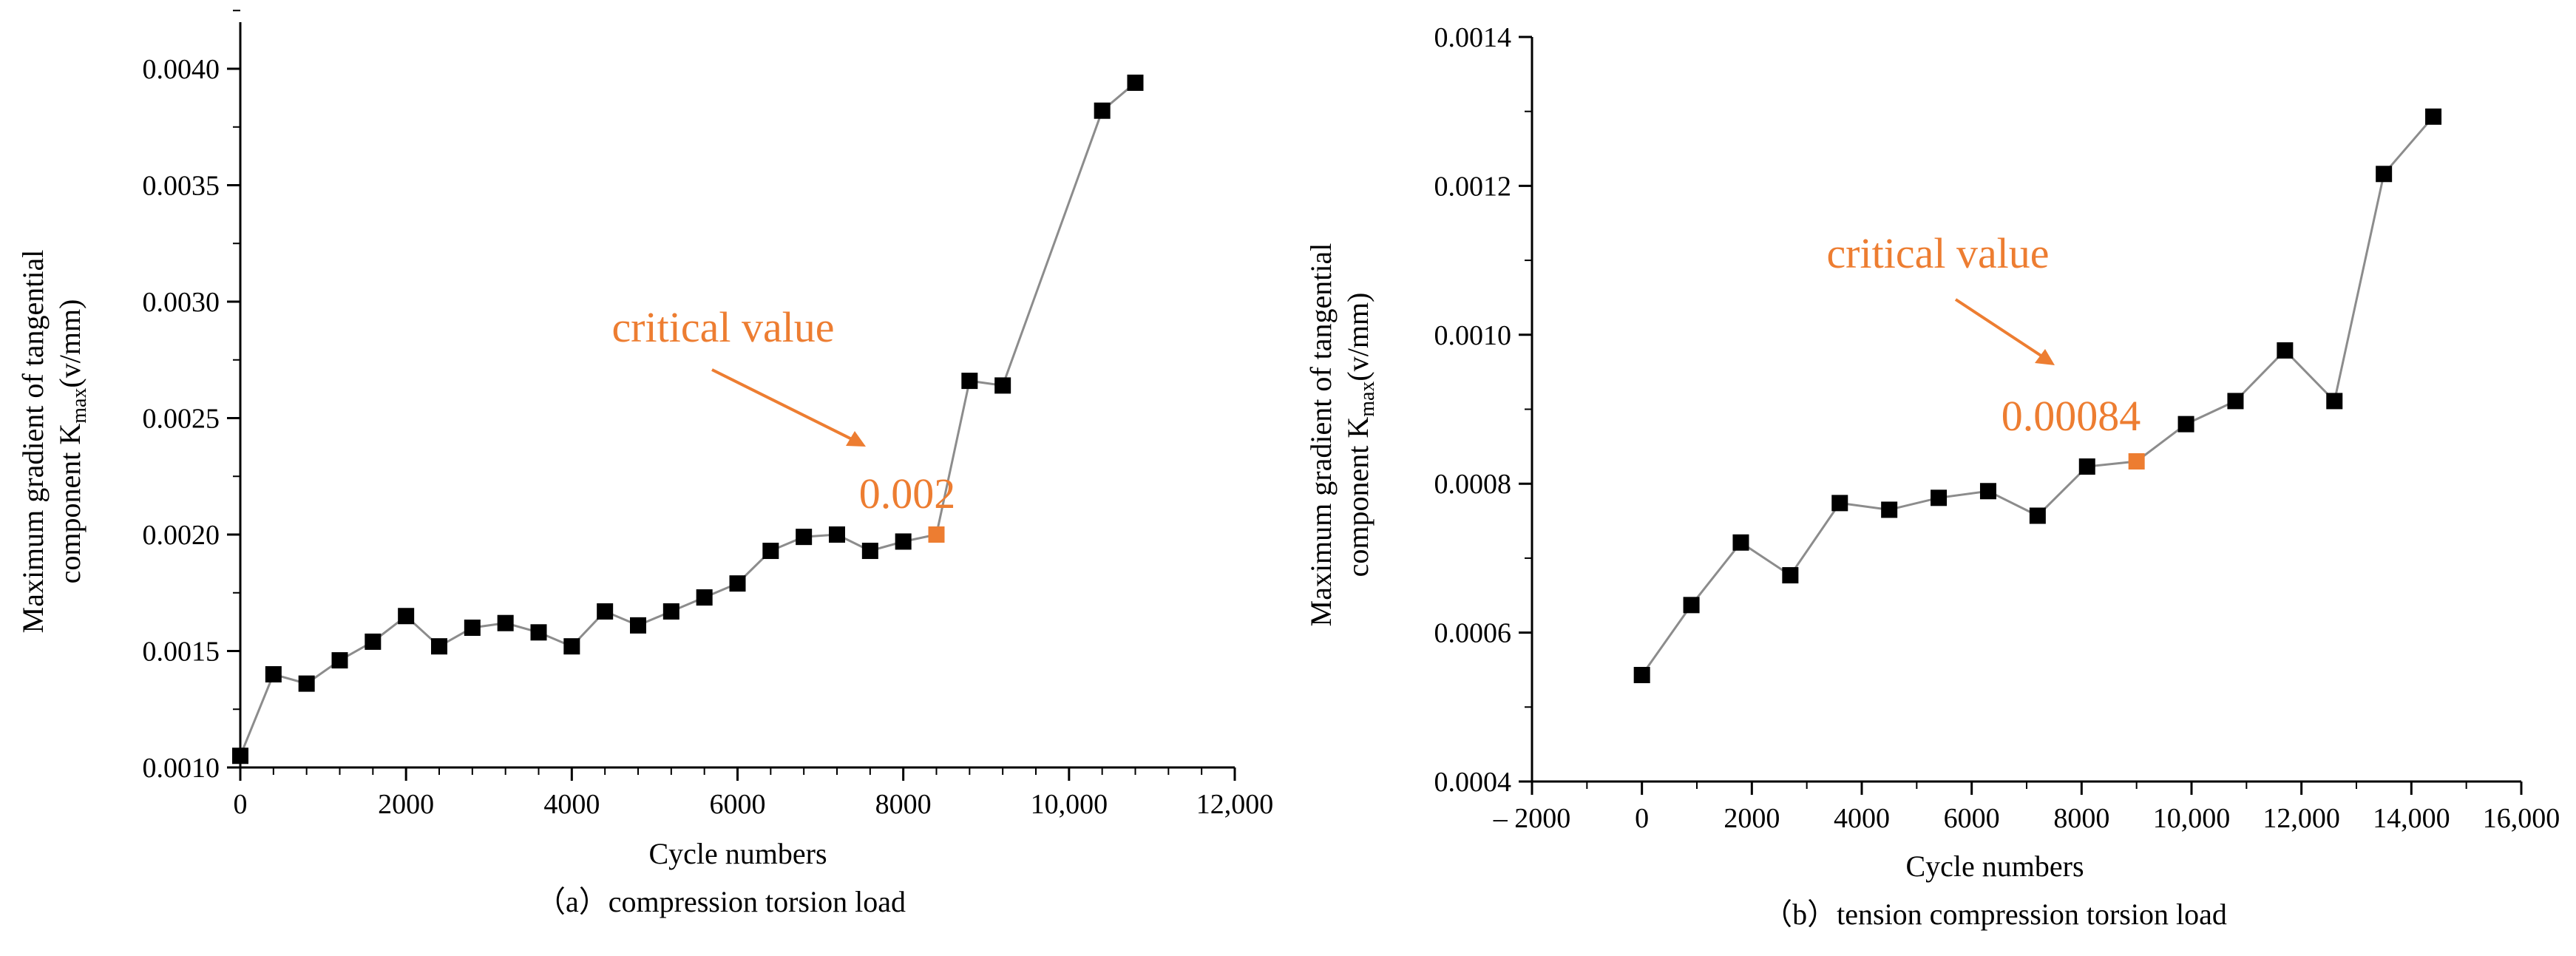 This screenshot has height=956, width=2576. I want to click on panel-a-y-axis-title-suffix: (v/mm), so click(70, 343).